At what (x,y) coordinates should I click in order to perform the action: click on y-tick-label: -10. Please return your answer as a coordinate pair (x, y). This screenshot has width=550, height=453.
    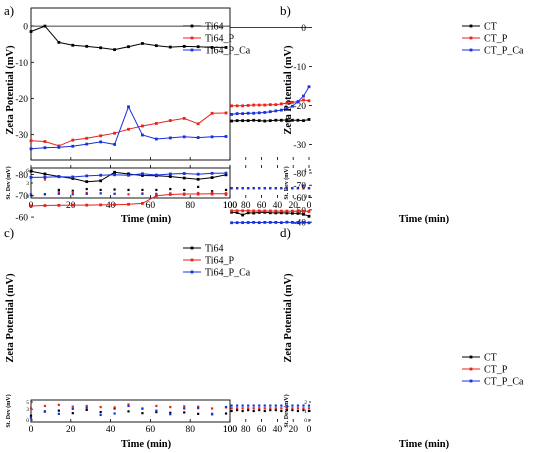
    Looking at the image, I should click on (21, 64).